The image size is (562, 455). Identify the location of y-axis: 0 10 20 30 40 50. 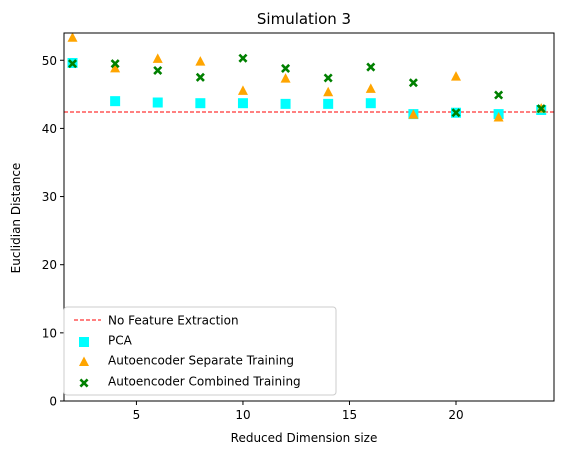
(53, 231).